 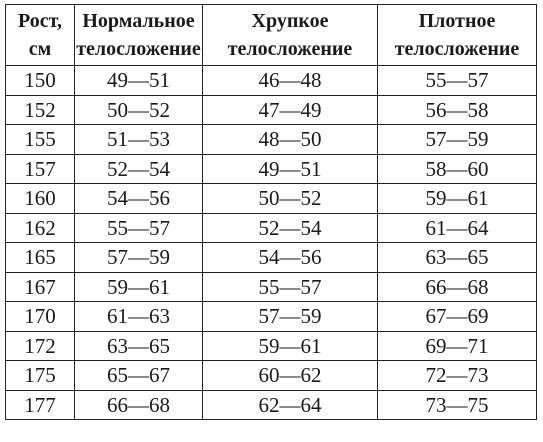 I want to click on normal-build-header: Нормальное телосложение, so click(x=138, y=35).